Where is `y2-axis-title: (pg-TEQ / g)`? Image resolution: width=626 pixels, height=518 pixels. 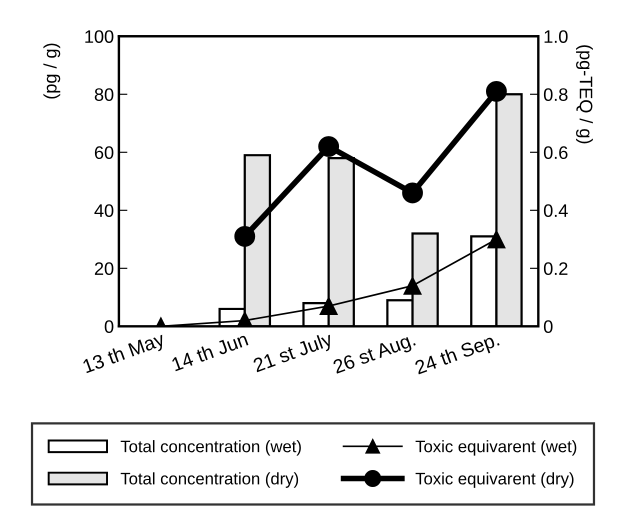 y2-axis-title: (pg-TEQ / g) is located at coordinates (584, 94).